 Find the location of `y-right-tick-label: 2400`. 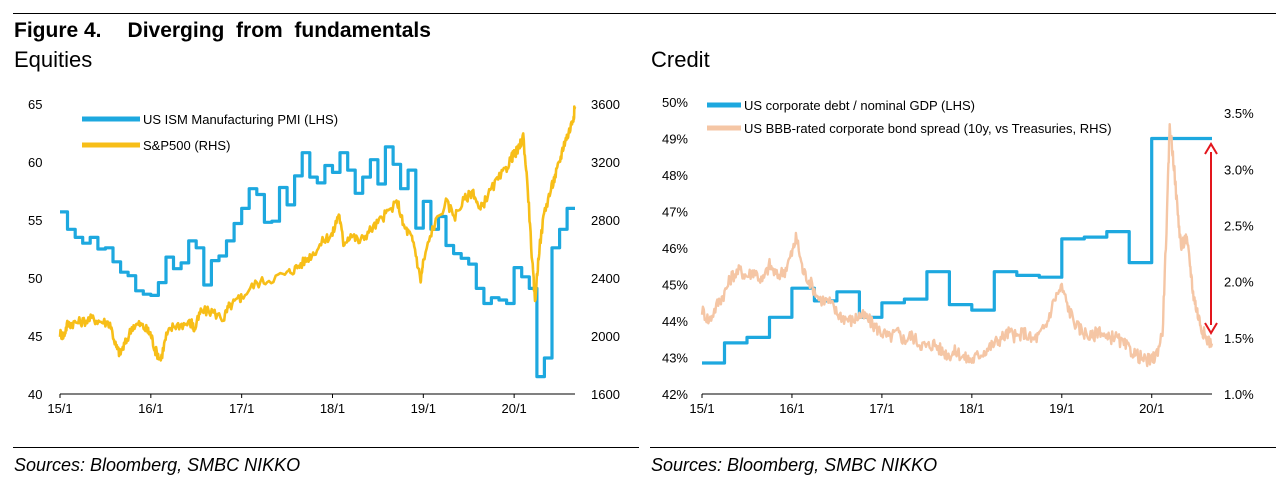

y-right-tick-label: 2400 is located at coordinates (605, 278).